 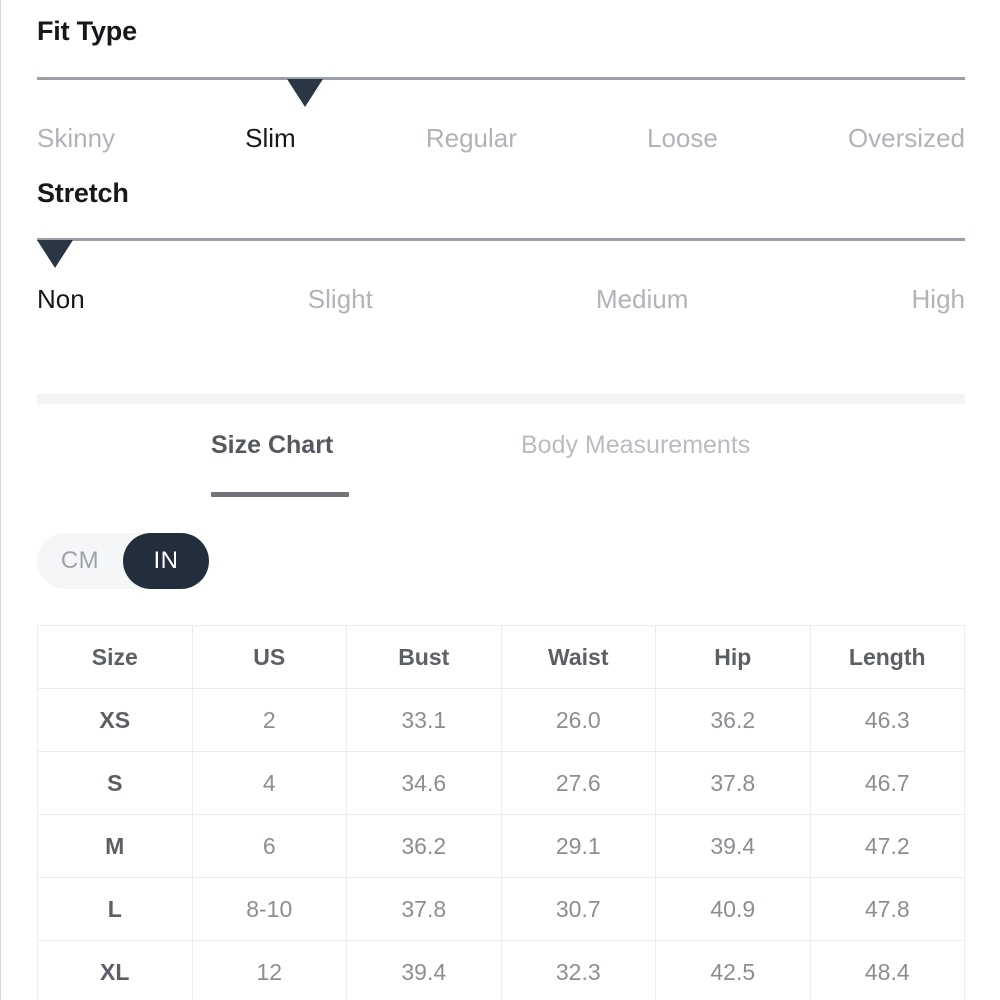 I want to click on size-chart-table-head: Size US Bust Waist Hip Length, so click(x=501, y=657).